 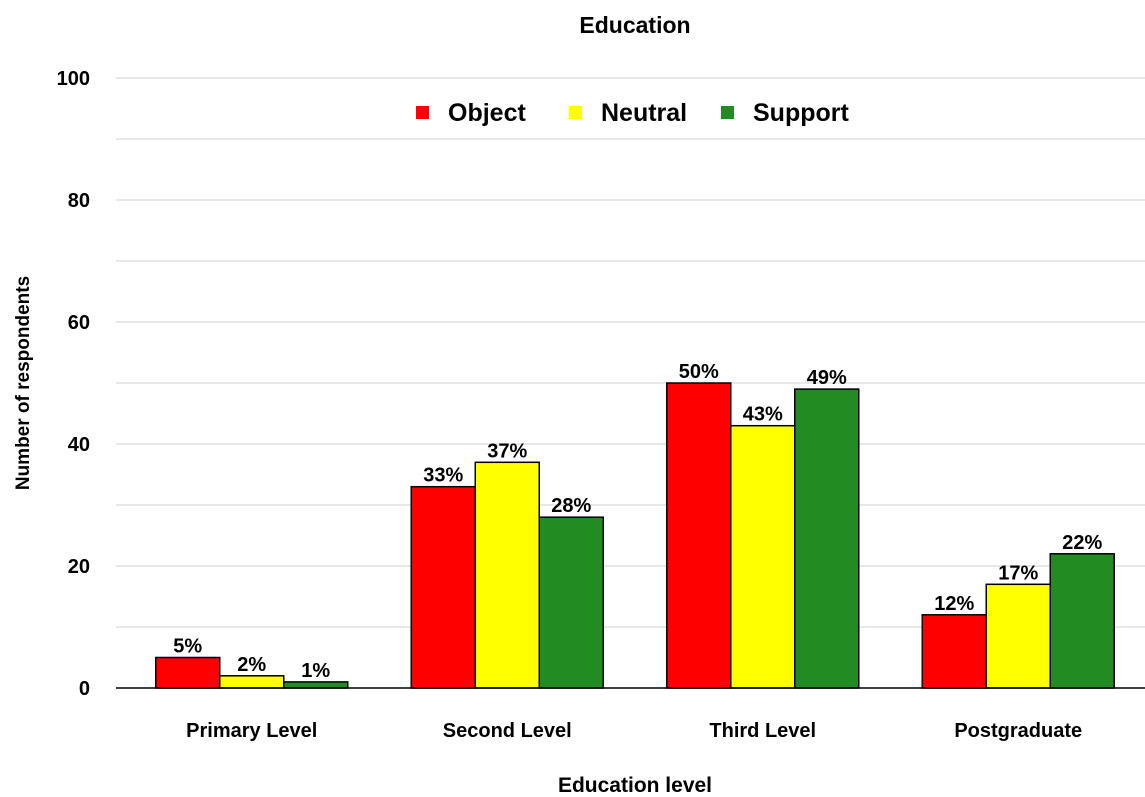 I want to click on y-tick-label: 20, so click(x=79, y=567).